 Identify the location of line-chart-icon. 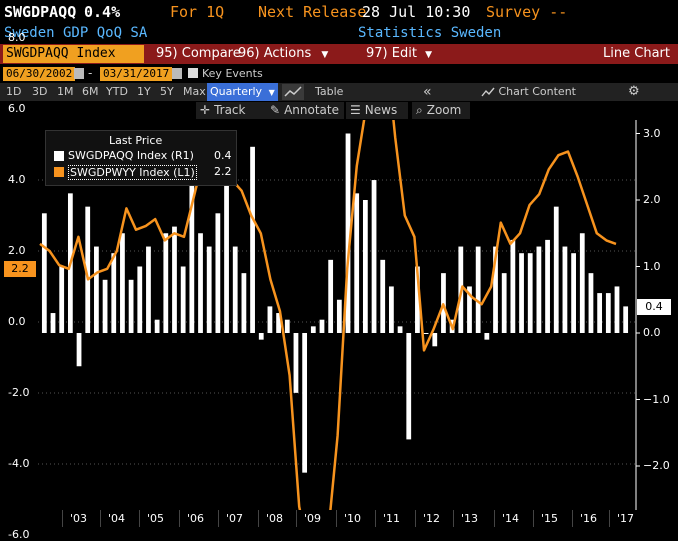
(293, 92).